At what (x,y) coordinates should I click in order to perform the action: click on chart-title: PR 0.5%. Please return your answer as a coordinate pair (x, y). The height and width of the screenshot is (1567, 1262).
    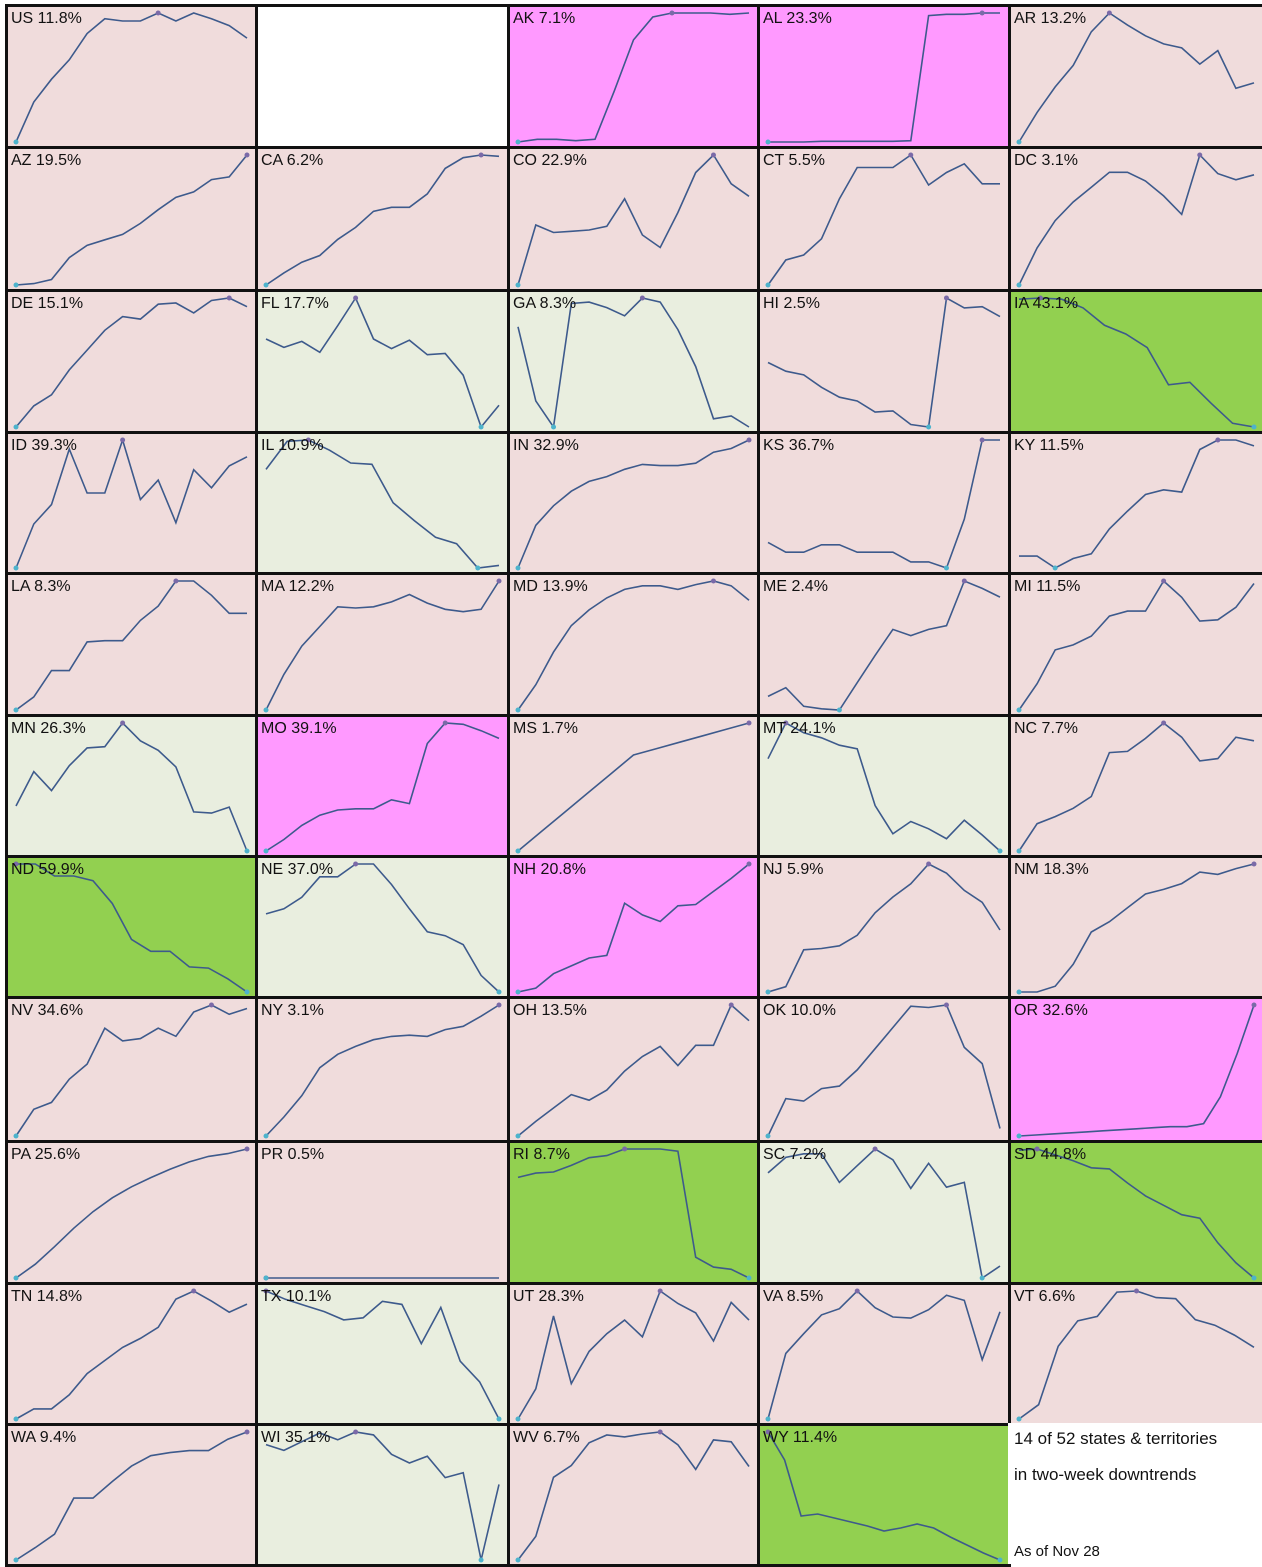
    Looking at the image, I should click on (293, 1154).